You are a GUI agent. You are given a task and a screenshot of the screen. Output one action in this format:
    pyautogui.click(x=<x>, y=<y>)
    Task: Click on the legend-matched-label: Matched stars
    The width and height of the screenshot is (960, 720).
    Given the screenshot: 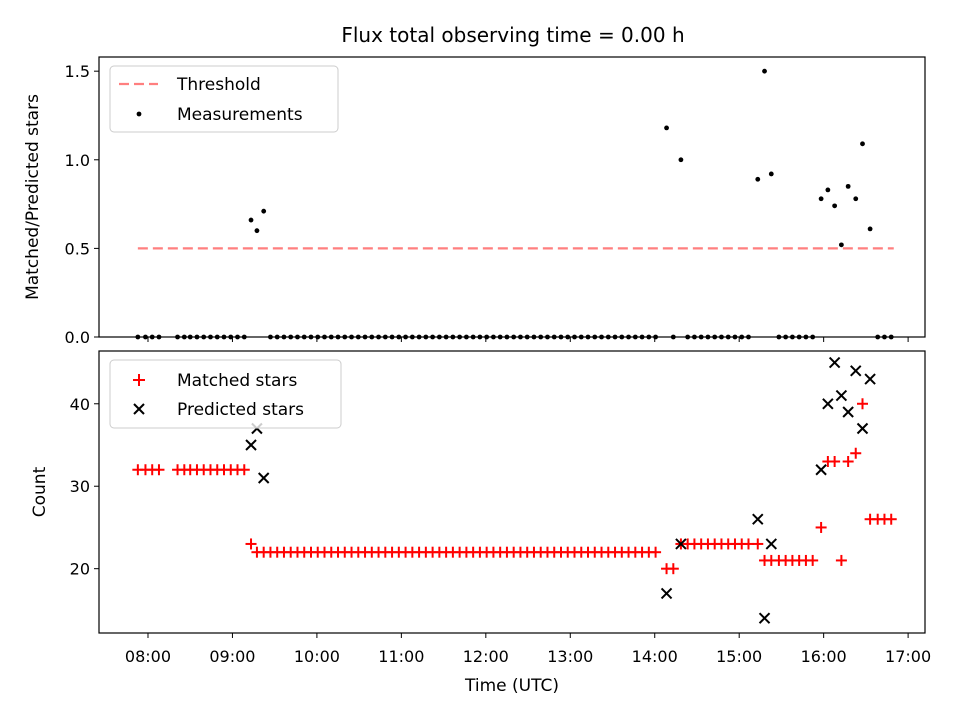 What is the action you would take?
    pyautogui.click(x=237, y=381)
    